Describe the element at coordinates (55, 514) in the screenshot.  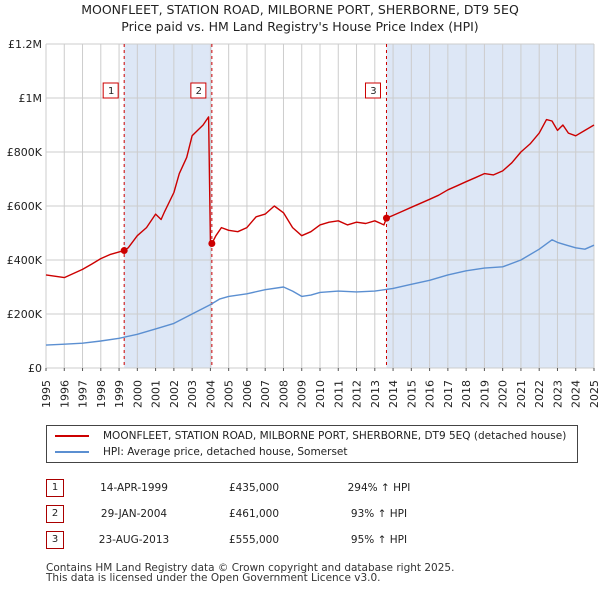
I see `sale-badge: 2` at that location.